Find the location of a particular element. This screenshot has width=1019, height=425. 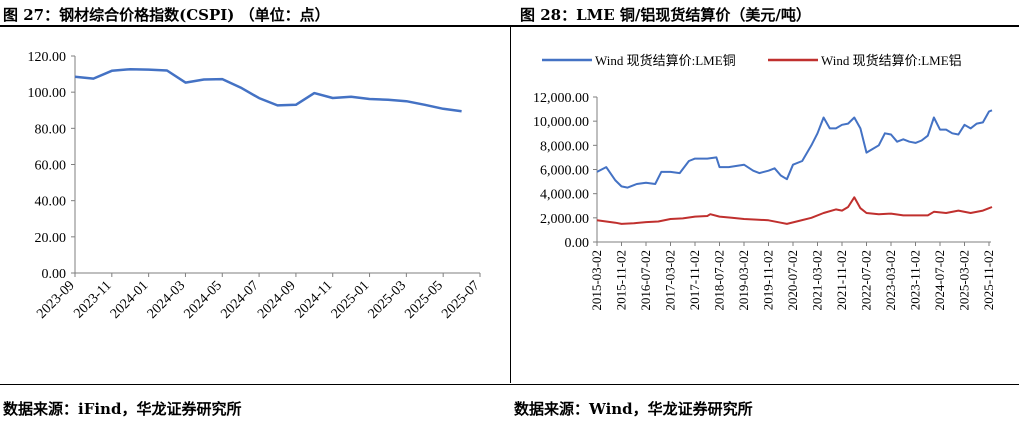

right-chart-title: 图 28：LME 铜/铝现货结算价（美元/吨） is located at coordinates (665, 15).